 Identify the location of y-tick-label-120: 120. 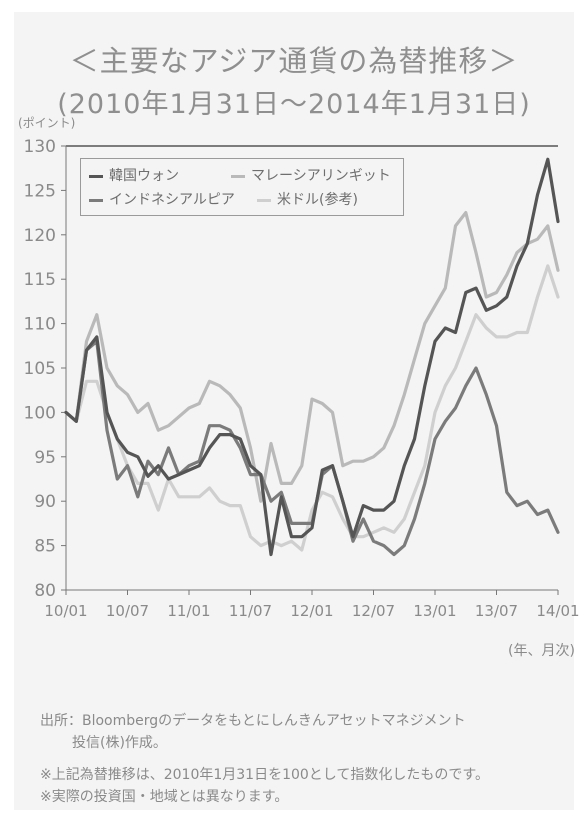
(40, 236).